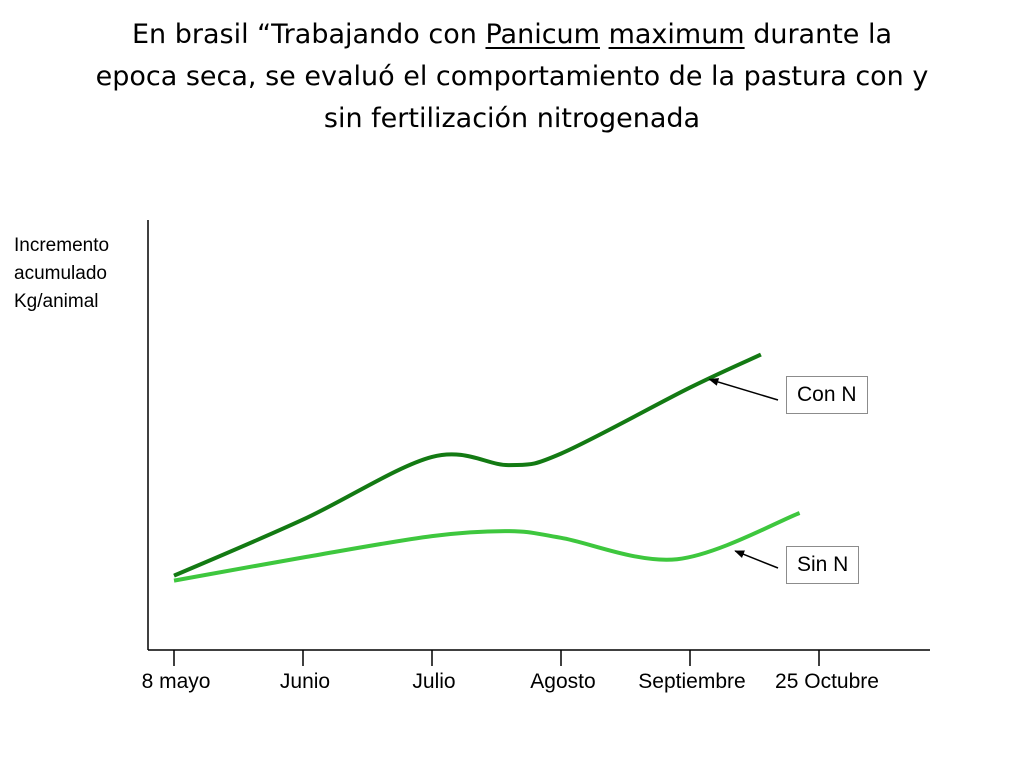 The width and height of the screenshot is (1024, 768). What do you see at coordinates (818, 34) in the screenshot?
I see `title-text-end: durante la` at bounding box center [818, 34].